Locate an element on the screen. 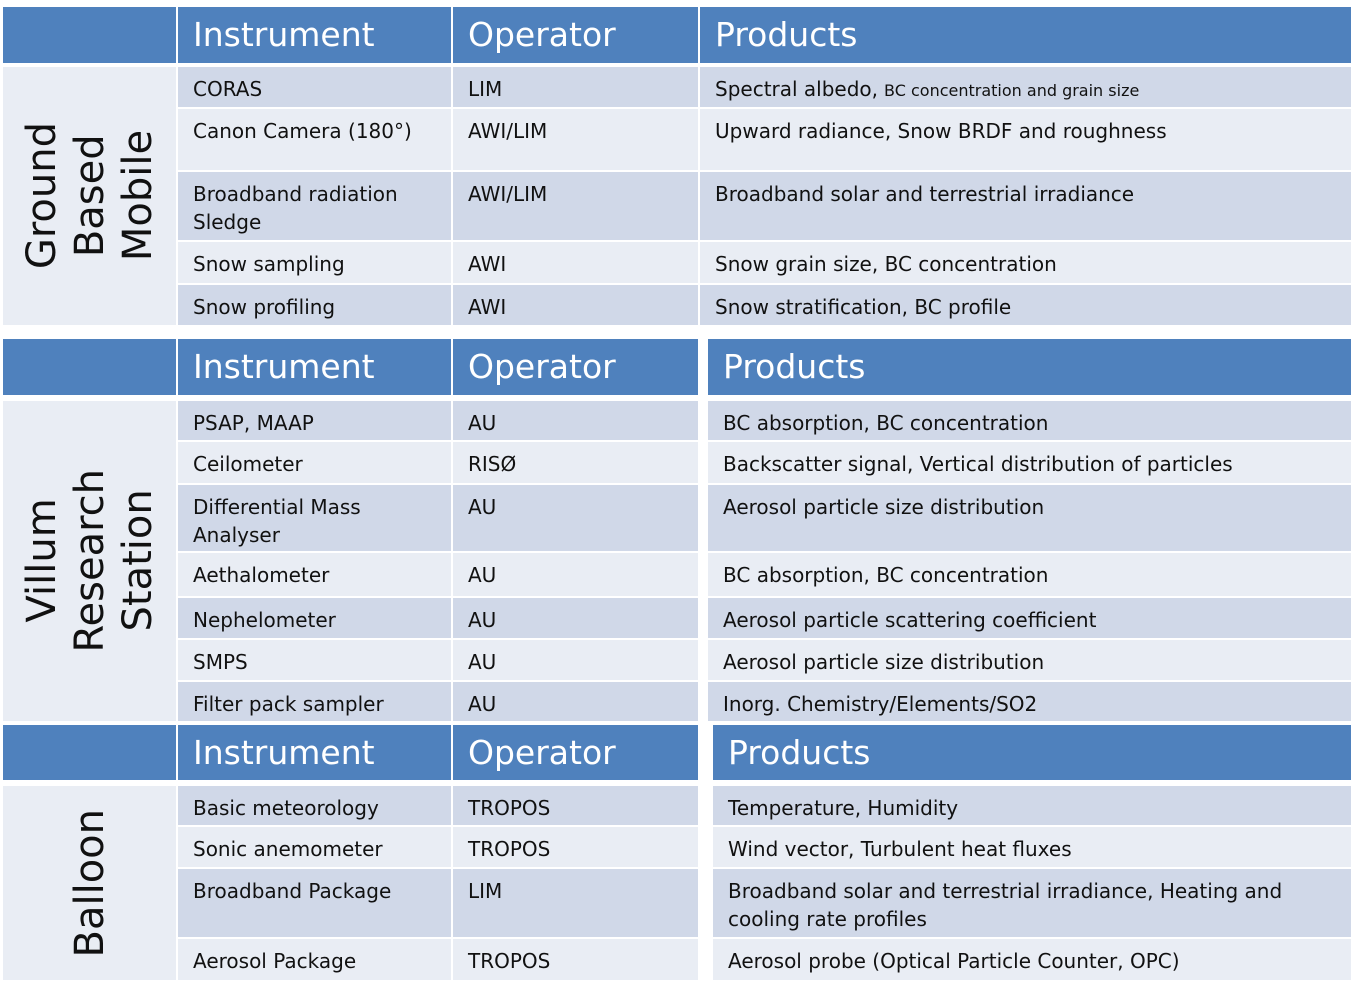  group-label: Balloon is located at coordinates (90, 883).